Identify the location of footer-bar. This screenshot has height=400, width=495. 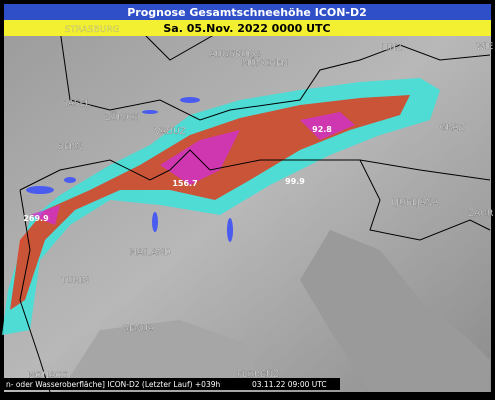
(172, 384).